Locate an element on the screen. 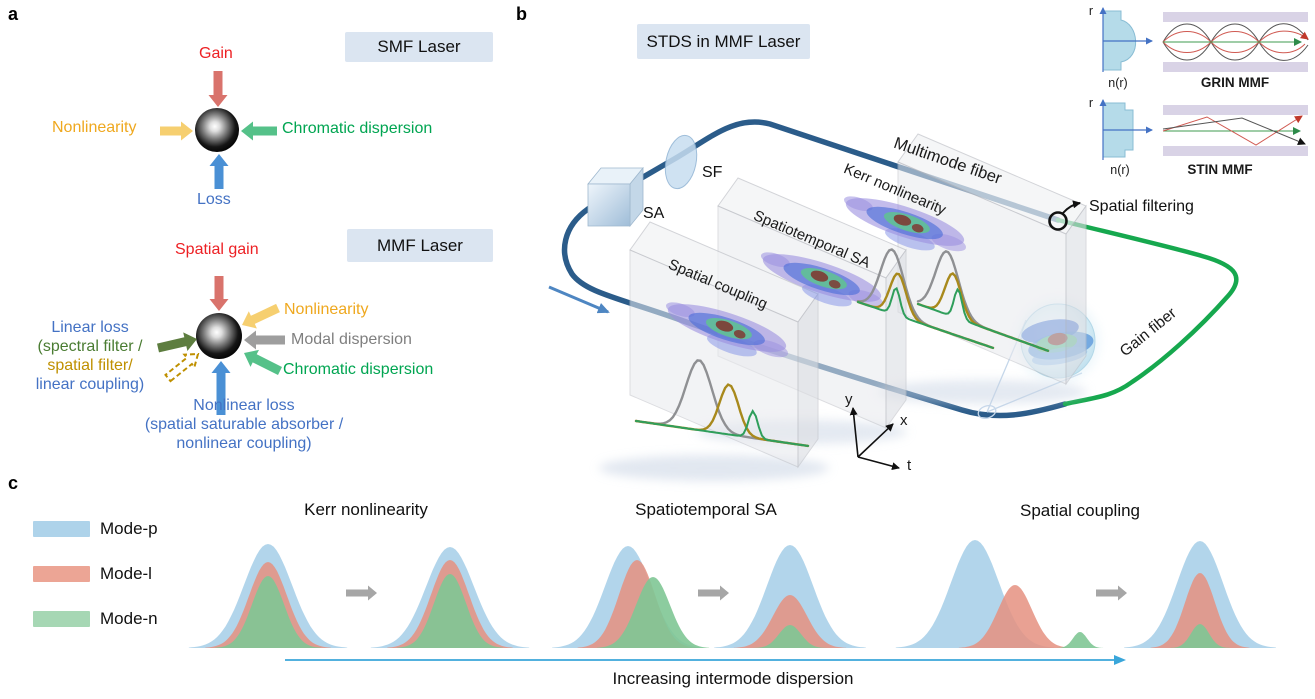 Image resolution: width=1315 pixels, height=699 pixels. smf-loss-label: Loss is located at coordinates (214, 199).